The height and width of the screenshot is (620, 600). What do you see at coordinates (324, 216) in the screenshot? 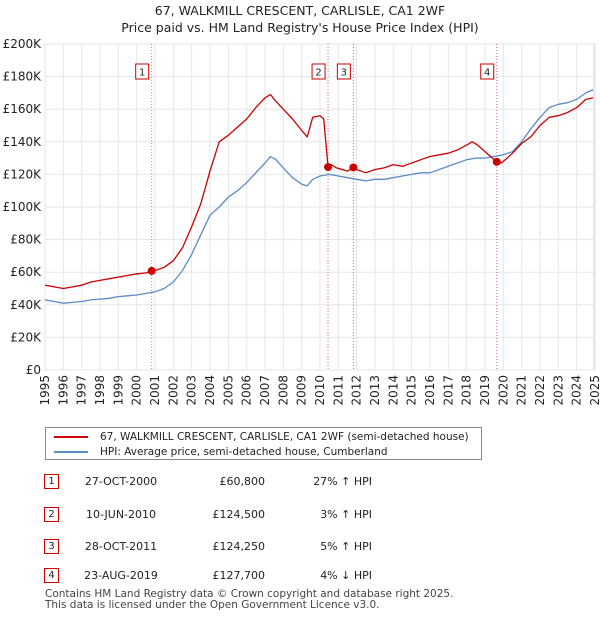
I see `sale-points` at bounding box center [324, 216].